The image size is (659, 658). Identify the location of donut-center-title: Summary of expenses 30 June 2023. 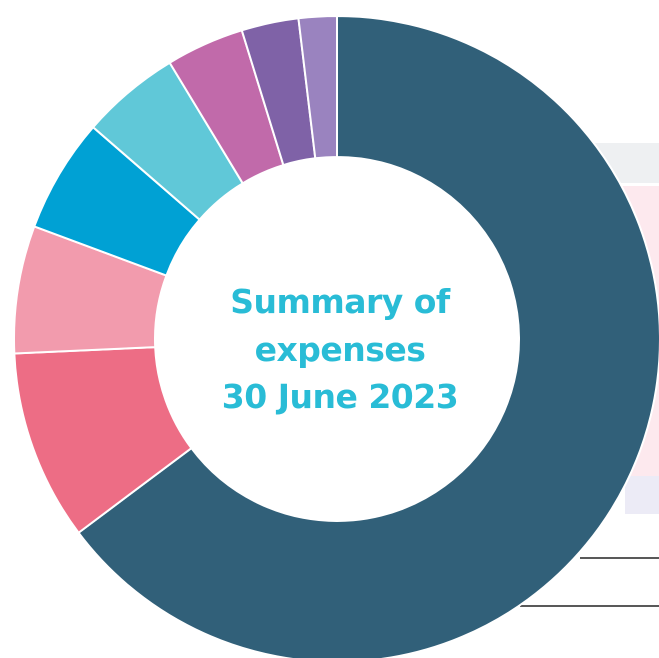
(340, 349).